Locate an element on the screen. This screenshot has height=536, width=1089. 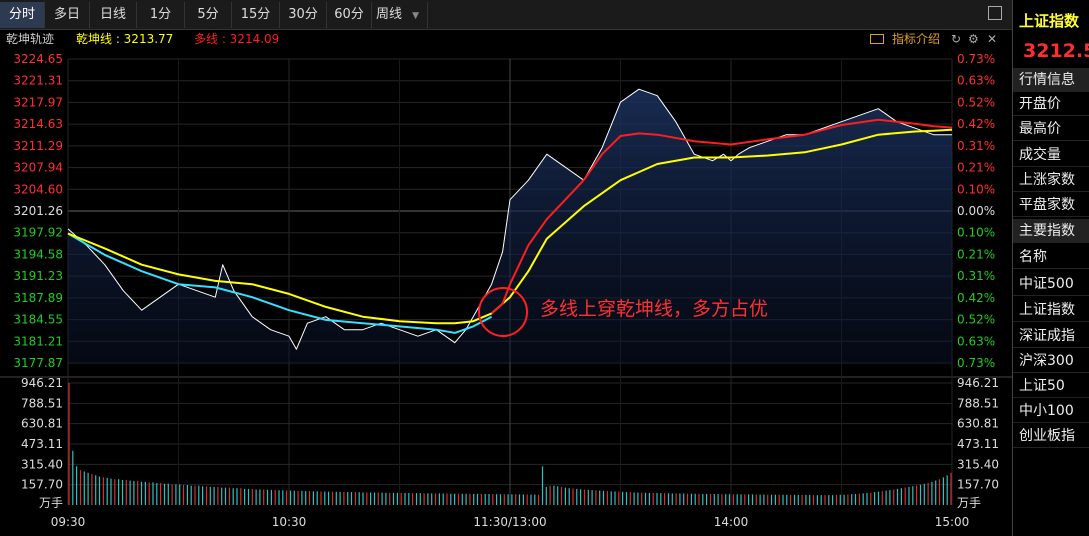
tab-15min: 15分 is located at coordinates (256, 15).